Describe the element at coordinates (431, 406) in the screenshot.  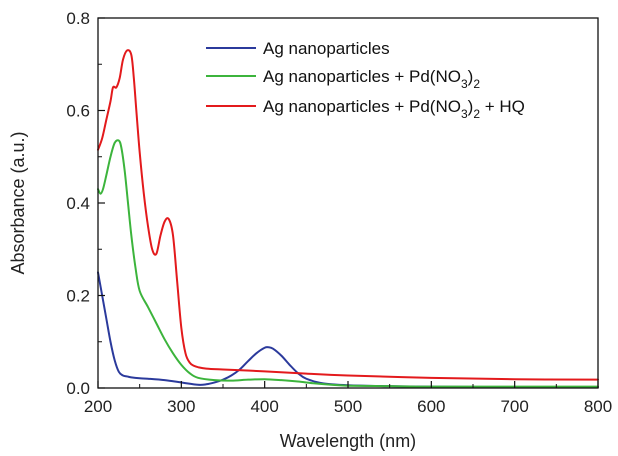
I see `x-tick-label: 600` at that location.